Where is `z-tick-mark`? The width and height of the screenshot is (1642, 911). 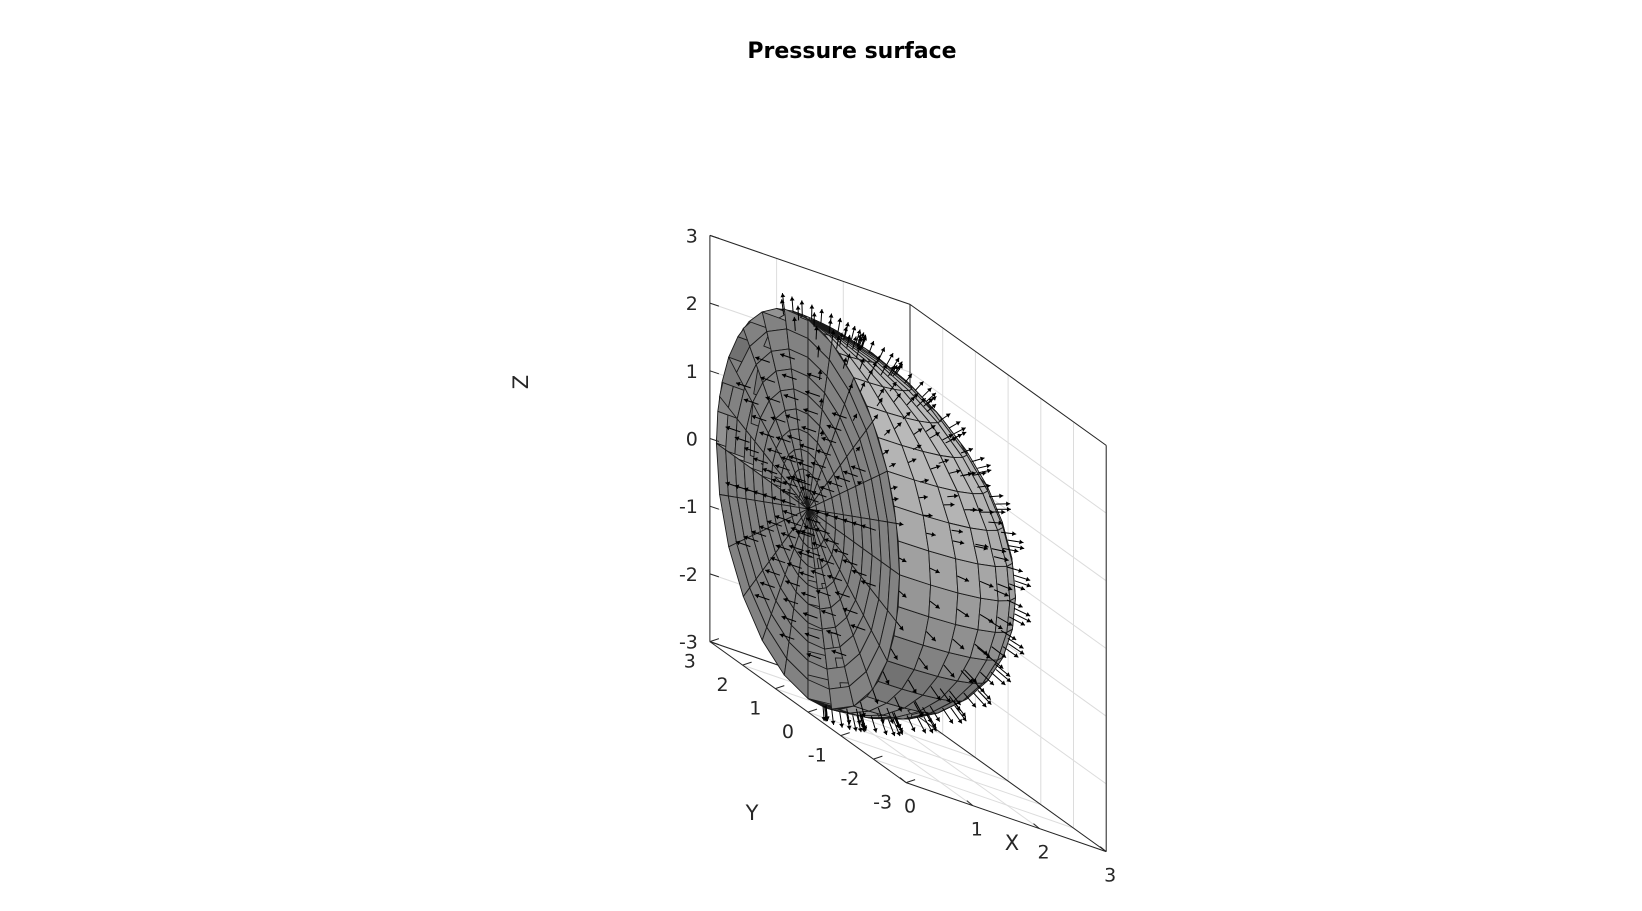
z-tick-mark is located at coordinates (714, 304).